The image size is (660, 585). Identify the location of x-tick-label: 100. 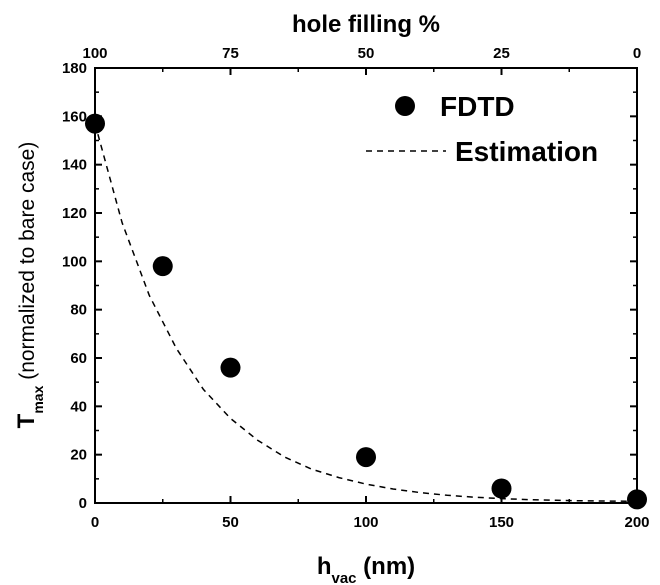
(365, 522).